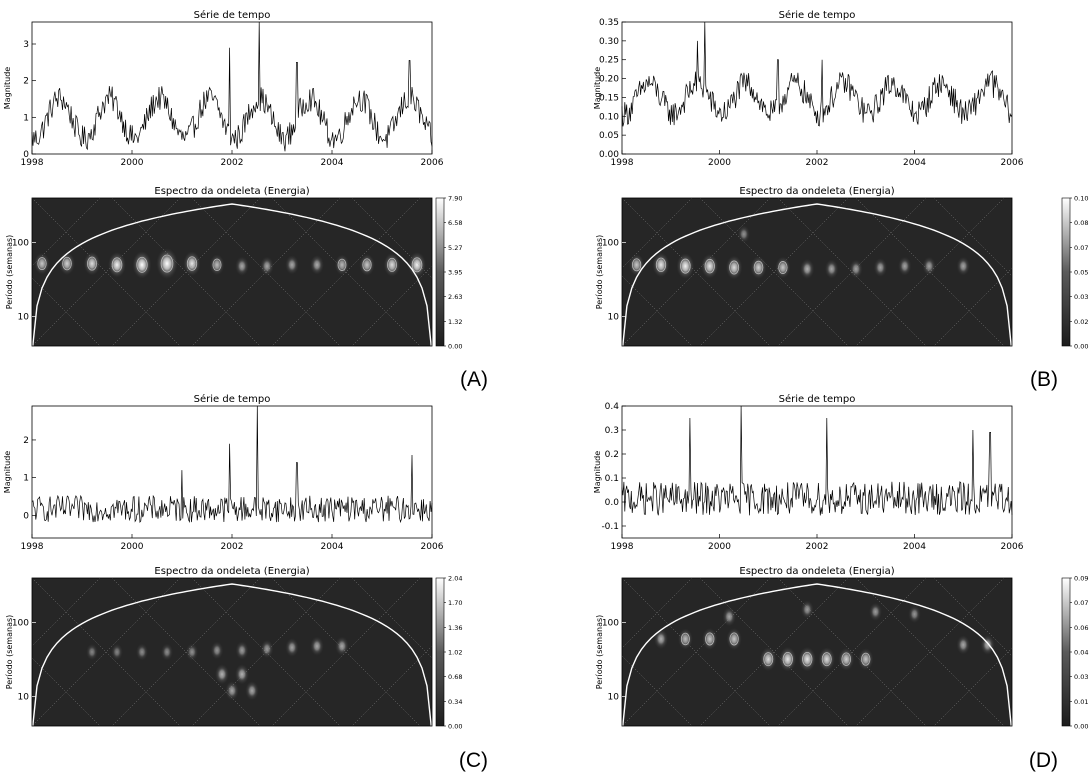 Image resolution: width=1090 pixels, height=775 pixels. I want to click on y-tick-label: 100, so click(610, 244).